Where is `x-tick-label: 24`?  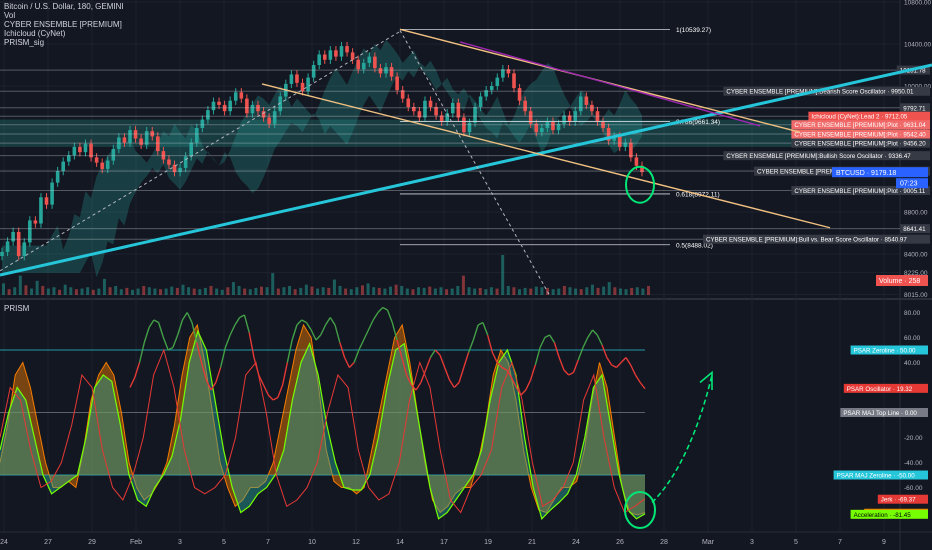
x-tick-label: 24 is located at coordinates (576, 542).